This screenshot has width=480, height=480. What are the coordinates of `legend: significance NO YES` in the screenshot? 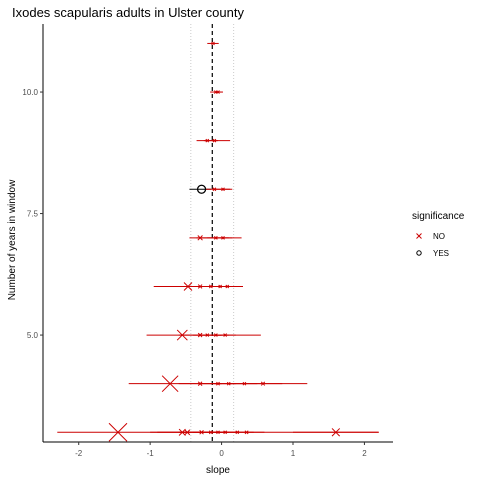 It's located at (438, 234).